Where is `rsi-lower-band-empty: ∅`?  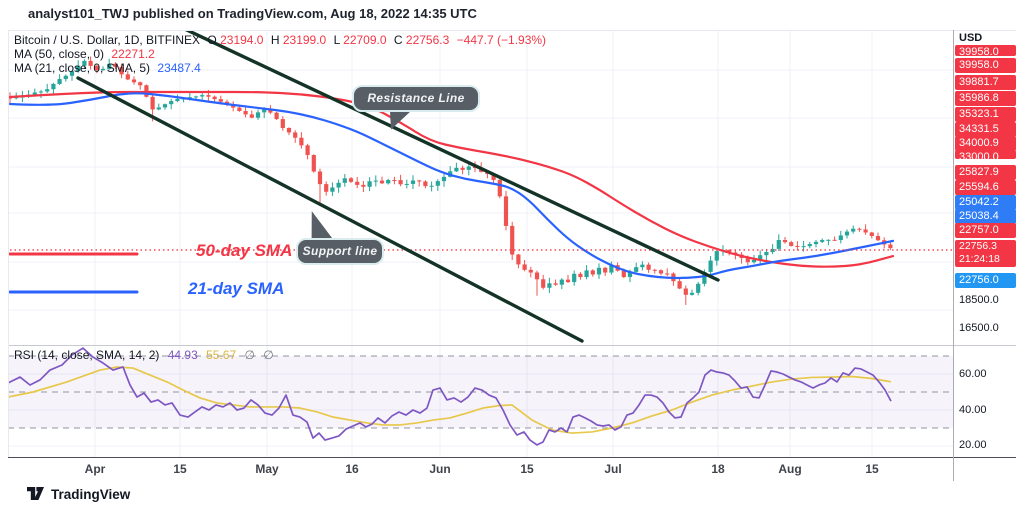 rsi-lower-band-empty: ∅ is located at coordinates (268, 355).